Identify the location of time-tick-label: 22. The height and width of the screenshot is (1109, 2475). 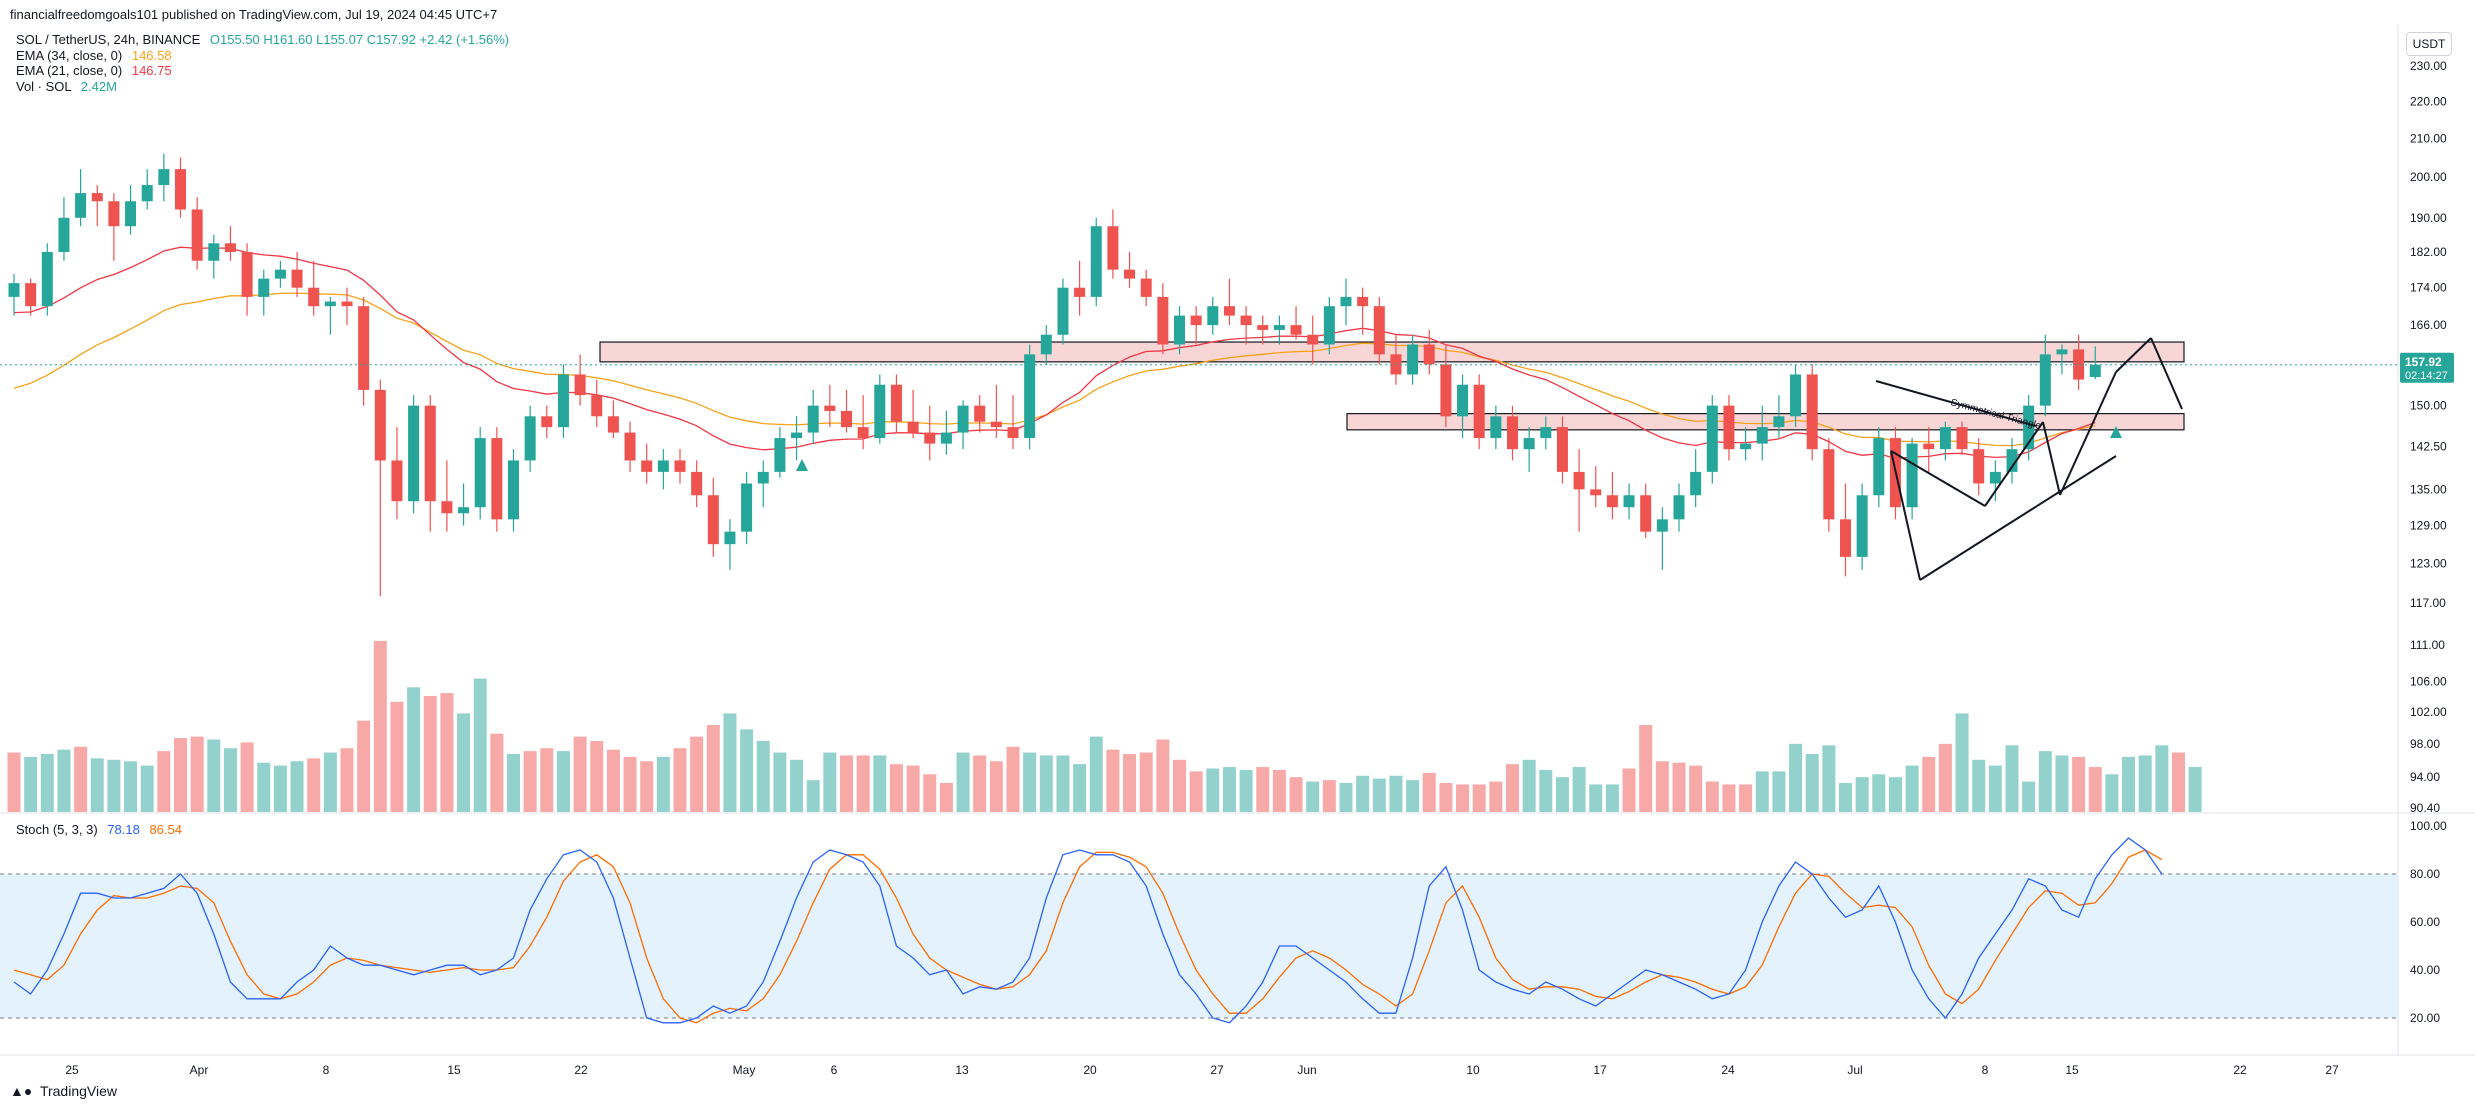
(581, 1070).